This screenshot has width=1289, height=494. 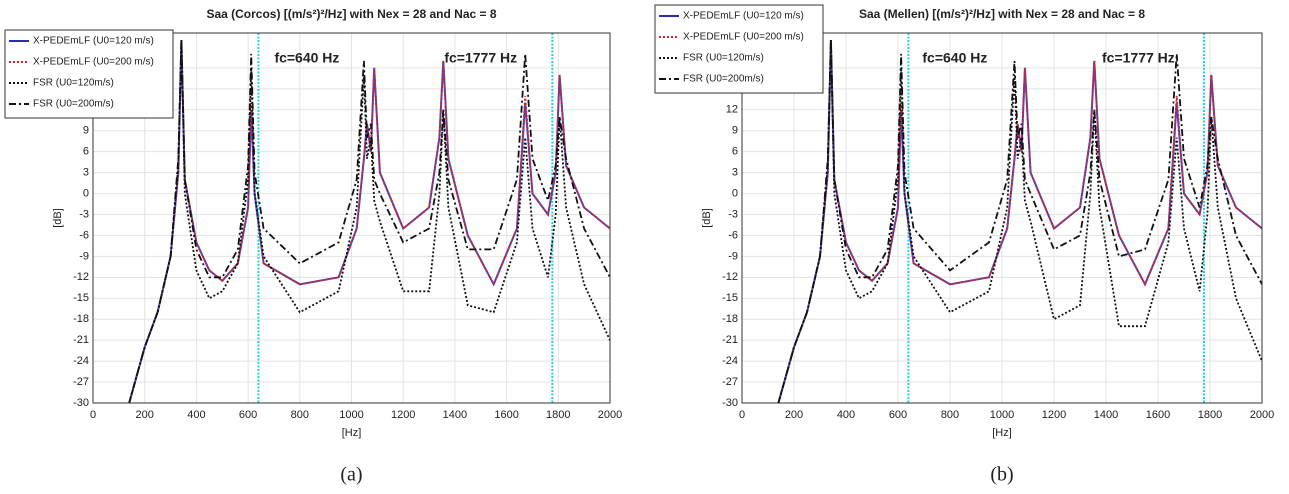 I want to click on caption: (b), so click(x=1001, y=475).